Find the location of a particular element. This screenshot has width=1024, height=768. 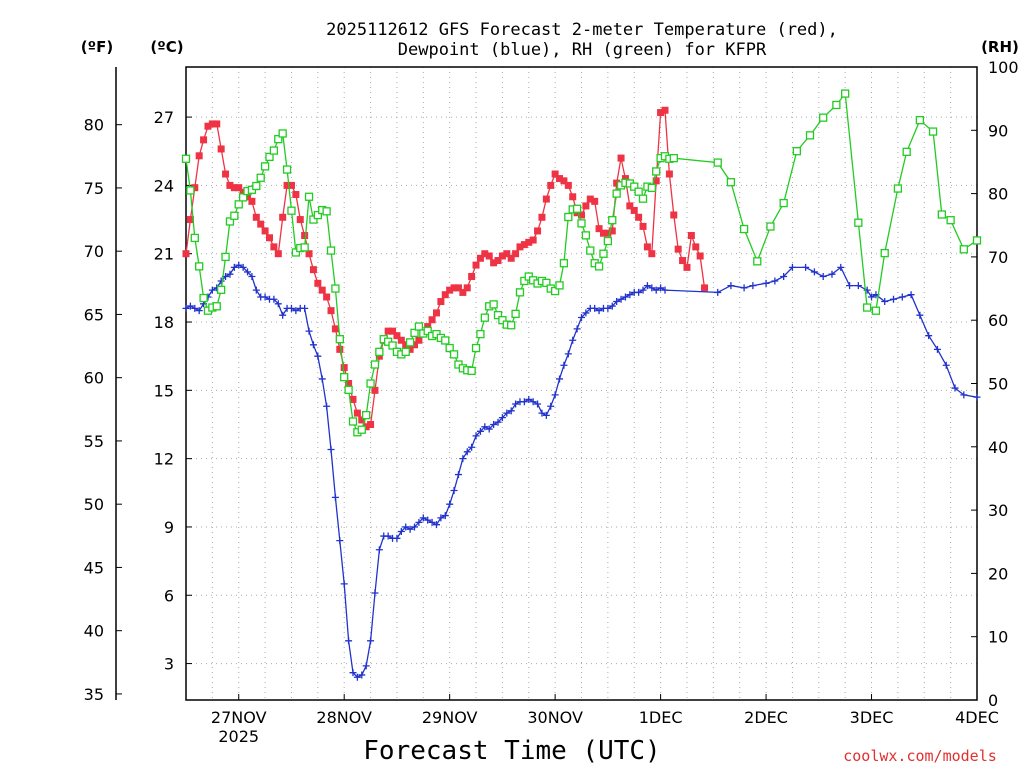

fahrenheit-tick-label: 55 is located at coordinates (94, 441).